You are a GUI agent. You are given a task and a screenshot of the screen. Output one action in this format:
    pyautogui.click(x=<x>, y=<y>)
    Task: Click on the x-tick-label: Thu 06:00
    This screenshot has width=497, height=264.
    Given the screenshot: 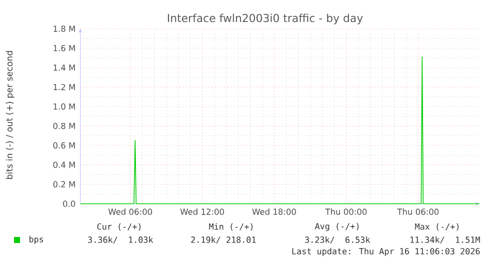 What is the action you would take?
    pyautogui.click(x=418, y=211)
    